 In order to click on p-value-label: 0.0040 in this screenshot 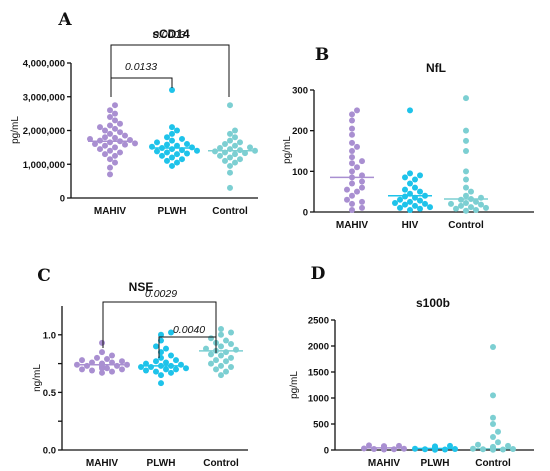, I will do `click(189, 330)`.